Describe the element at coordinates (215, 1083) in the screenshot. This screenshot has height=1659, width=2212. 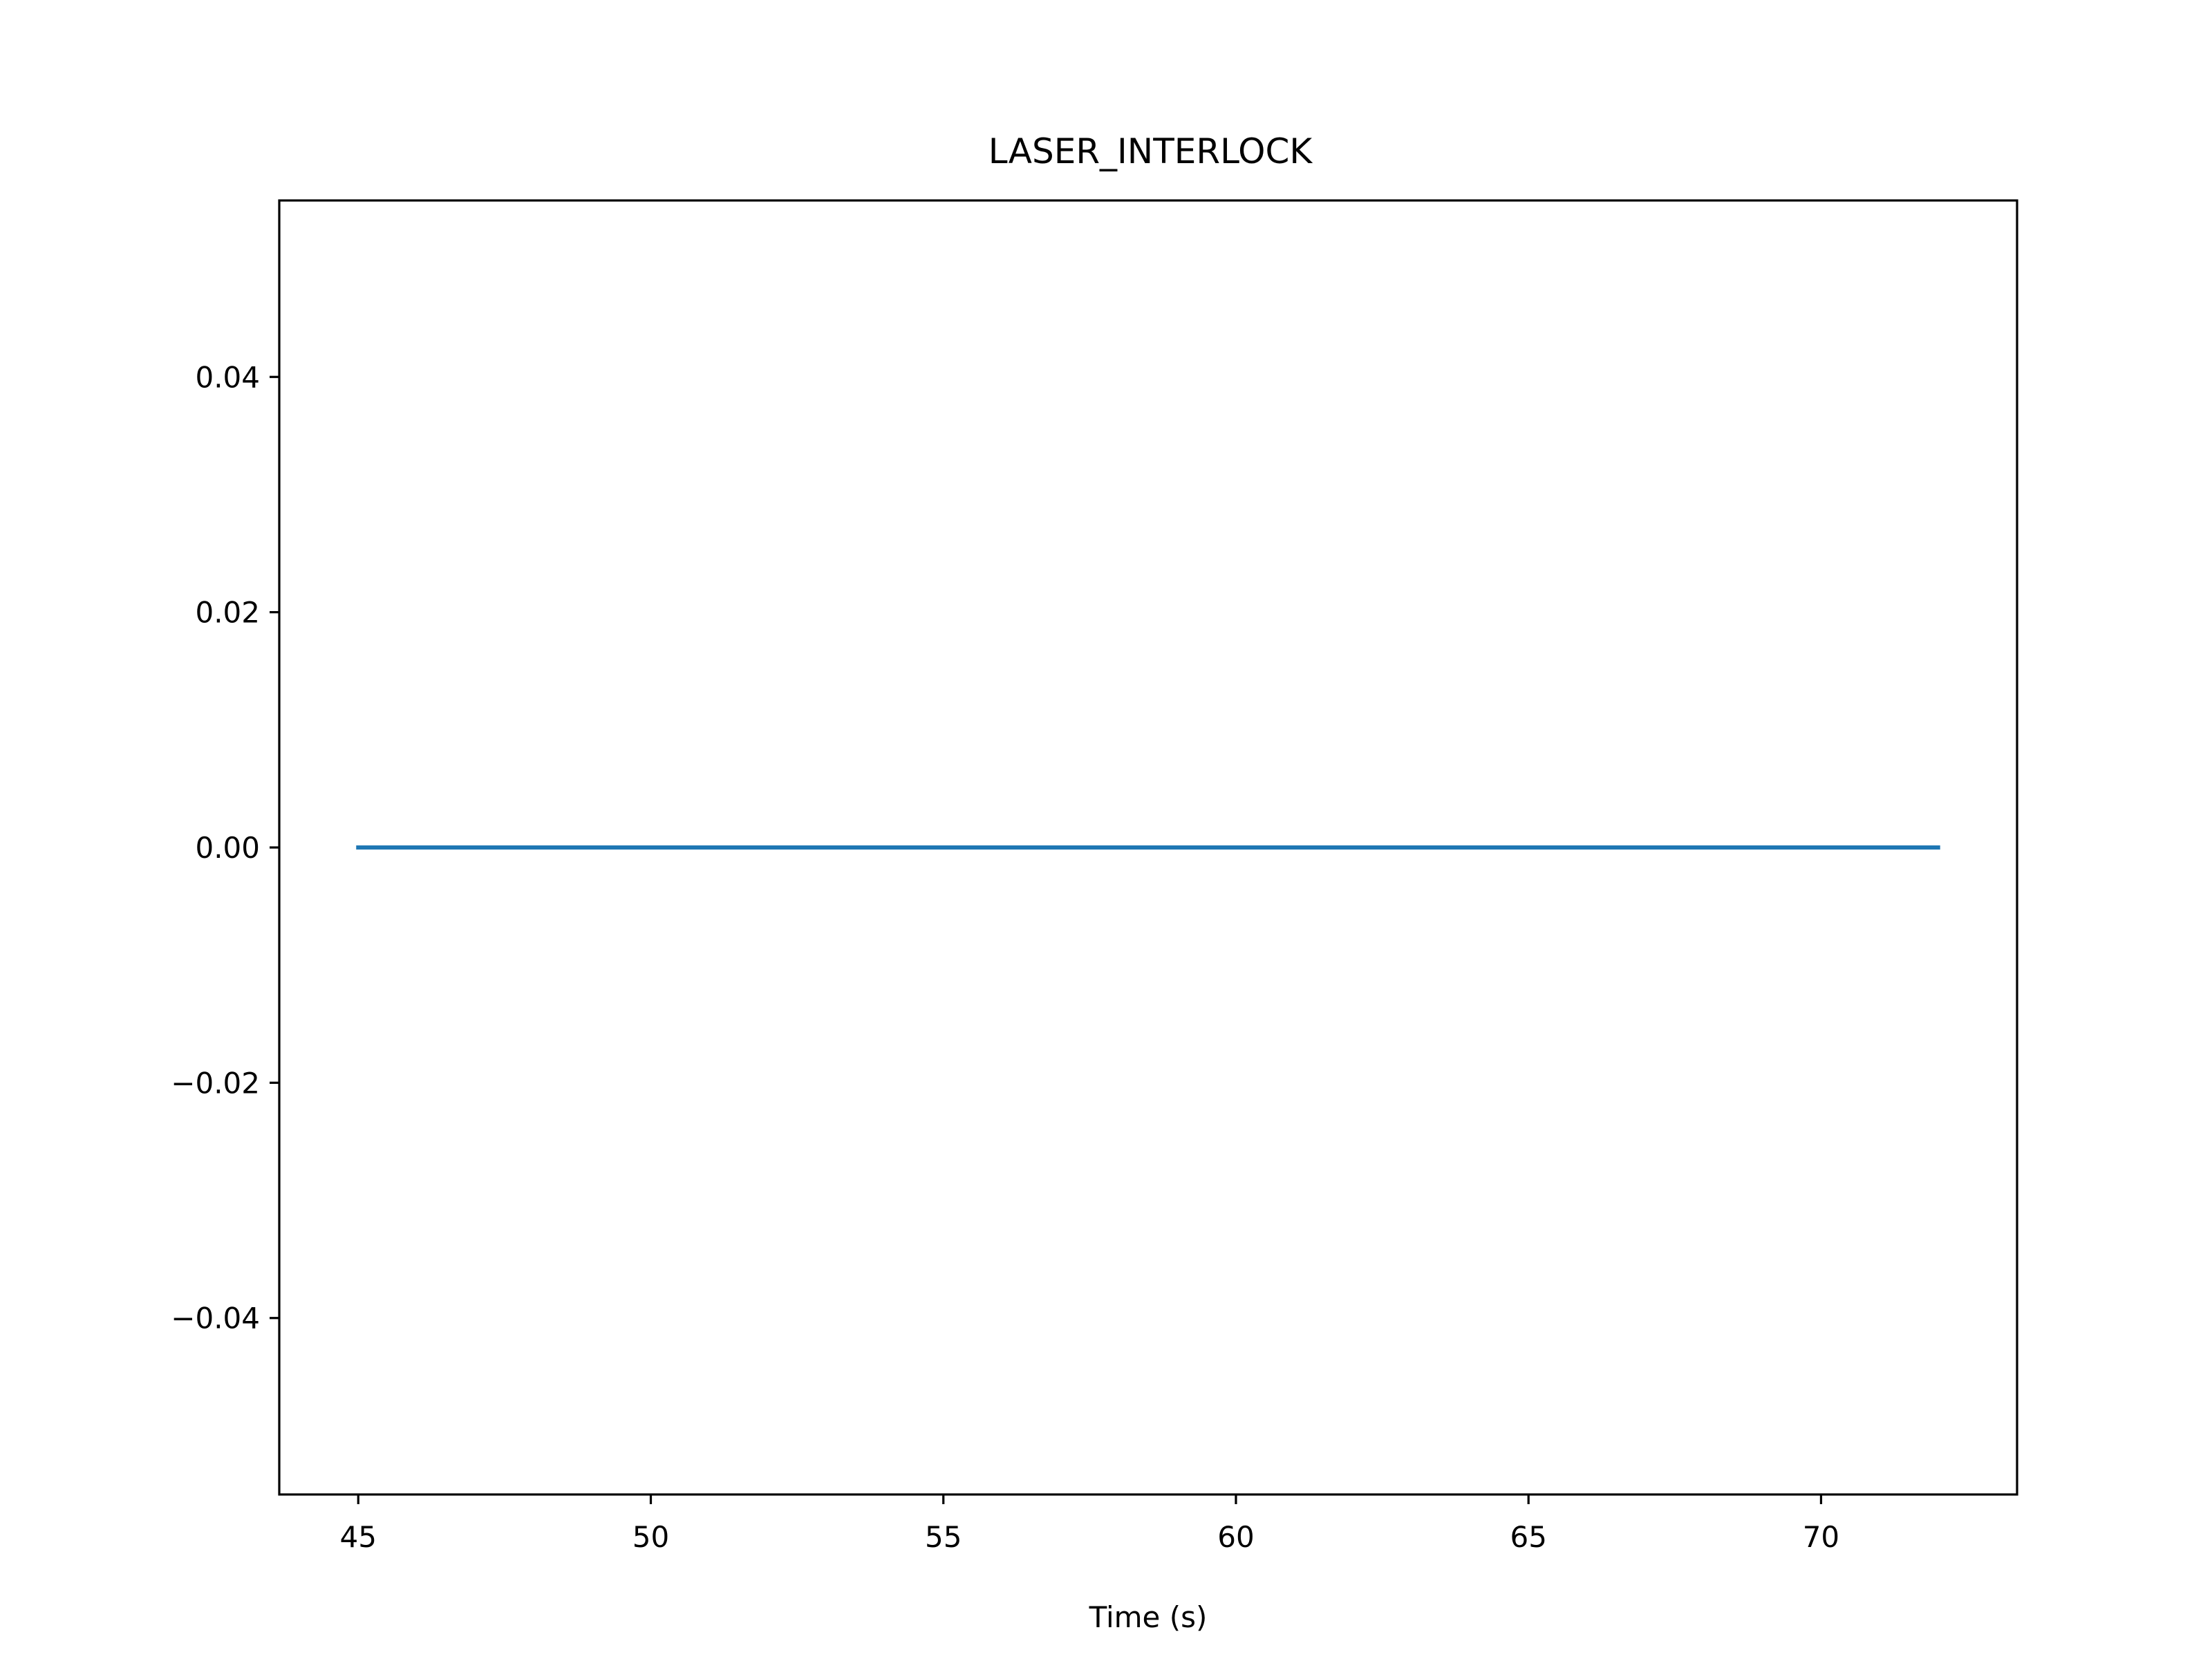
I see `y-tick-label: −0.02` at that location.